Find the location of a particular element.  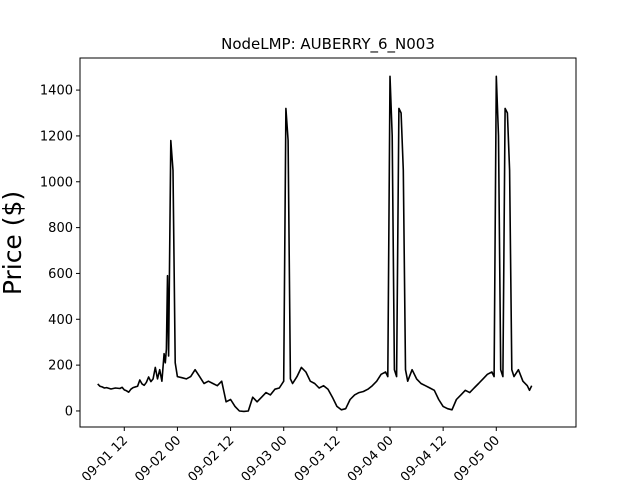

y-axis-label: Price ($) is located at coordinates (13, 243).